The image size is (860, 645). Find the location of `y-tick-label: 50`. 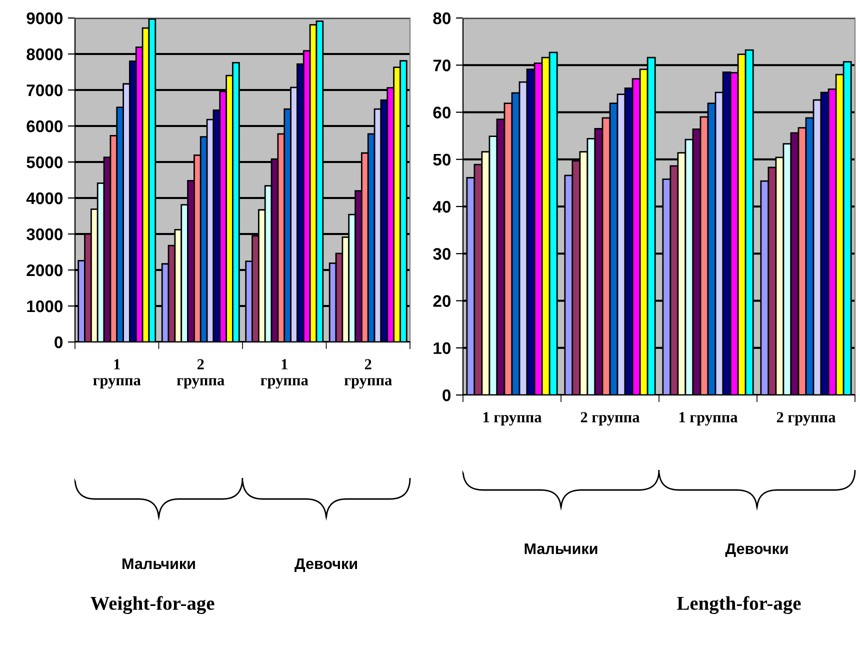

y-tick-label: 50 is located at coordinates (442, 160).